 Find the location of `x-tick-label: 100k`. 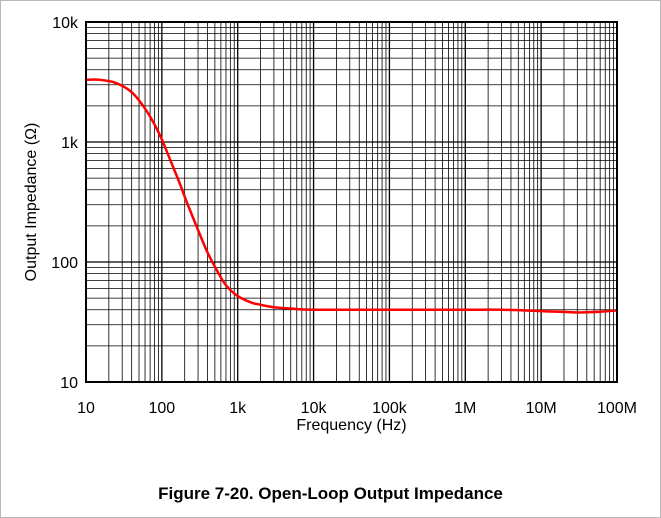

x-tick-label: 100k is located at coordinates (390, 408).